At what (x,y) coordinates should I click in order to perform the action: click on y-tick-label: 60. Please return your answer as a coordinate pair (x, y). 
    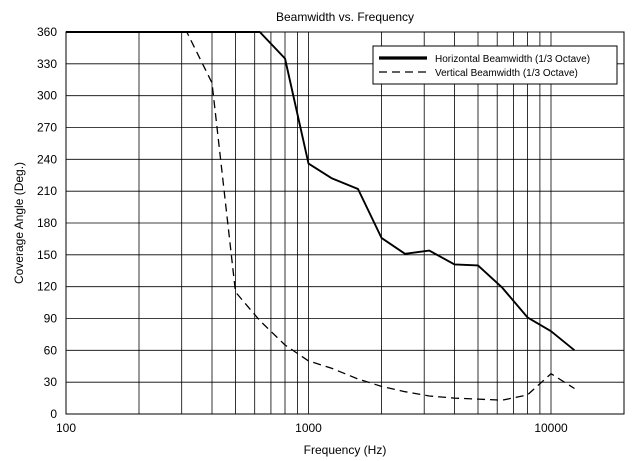
    Looking at the image, I should click on (51, 350).